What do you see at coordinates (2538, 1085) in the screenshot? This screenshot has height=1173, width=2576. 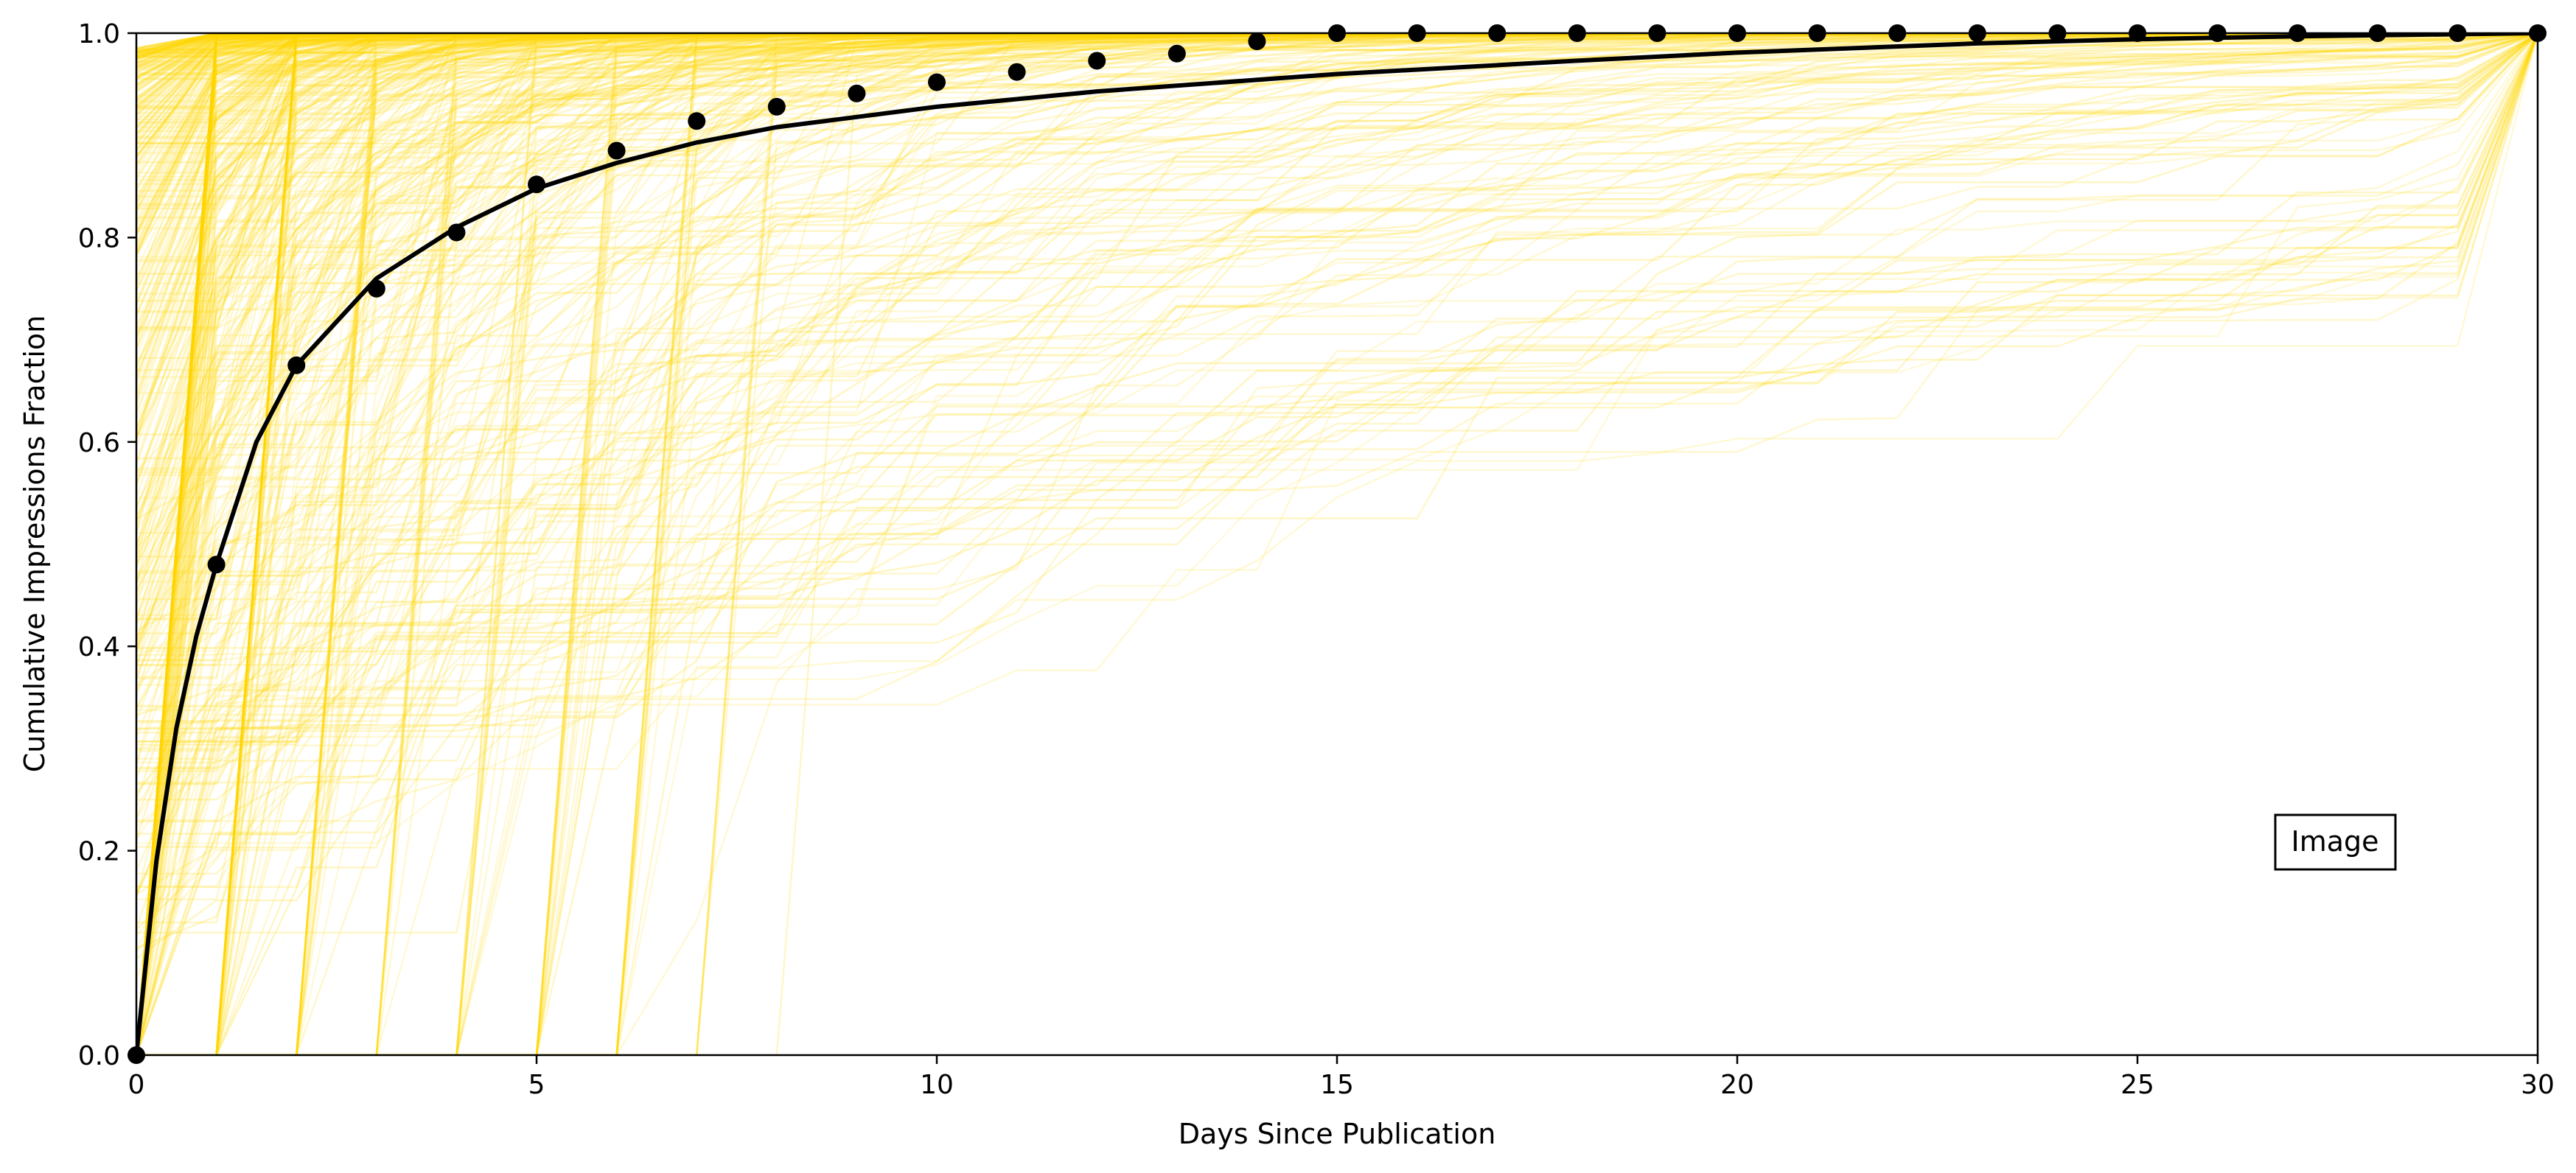 I see `x-tick-label: 30` at bounding box center [2538, 1085].